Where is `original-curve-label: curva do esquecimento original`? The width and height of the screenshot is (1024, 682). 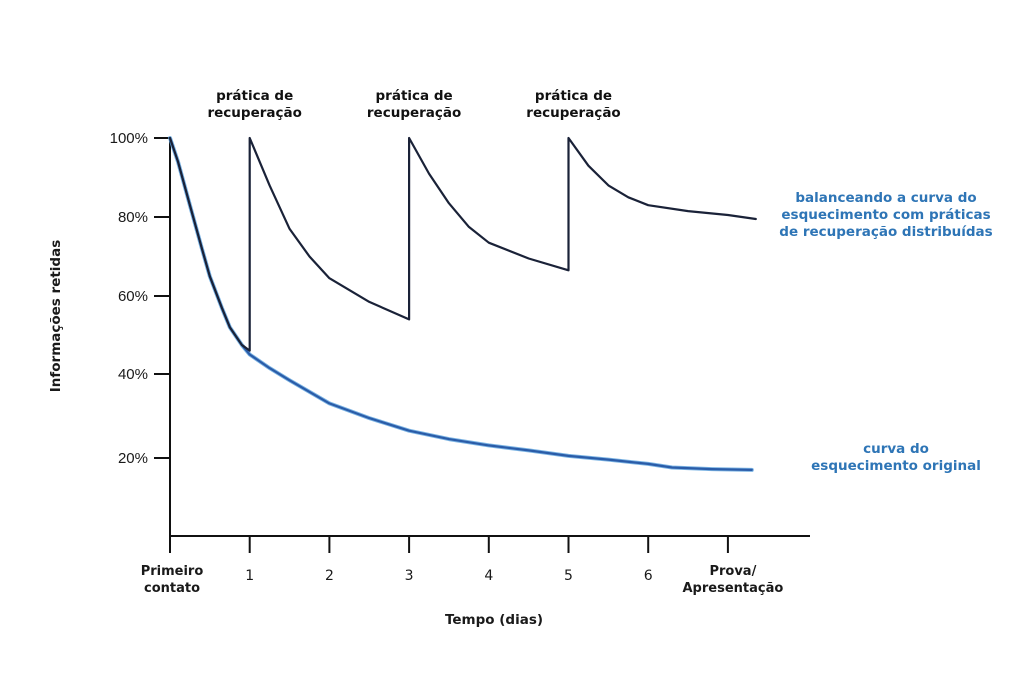 original-curve-label: curva do esquecimento original is located at coordinates (896, 457).